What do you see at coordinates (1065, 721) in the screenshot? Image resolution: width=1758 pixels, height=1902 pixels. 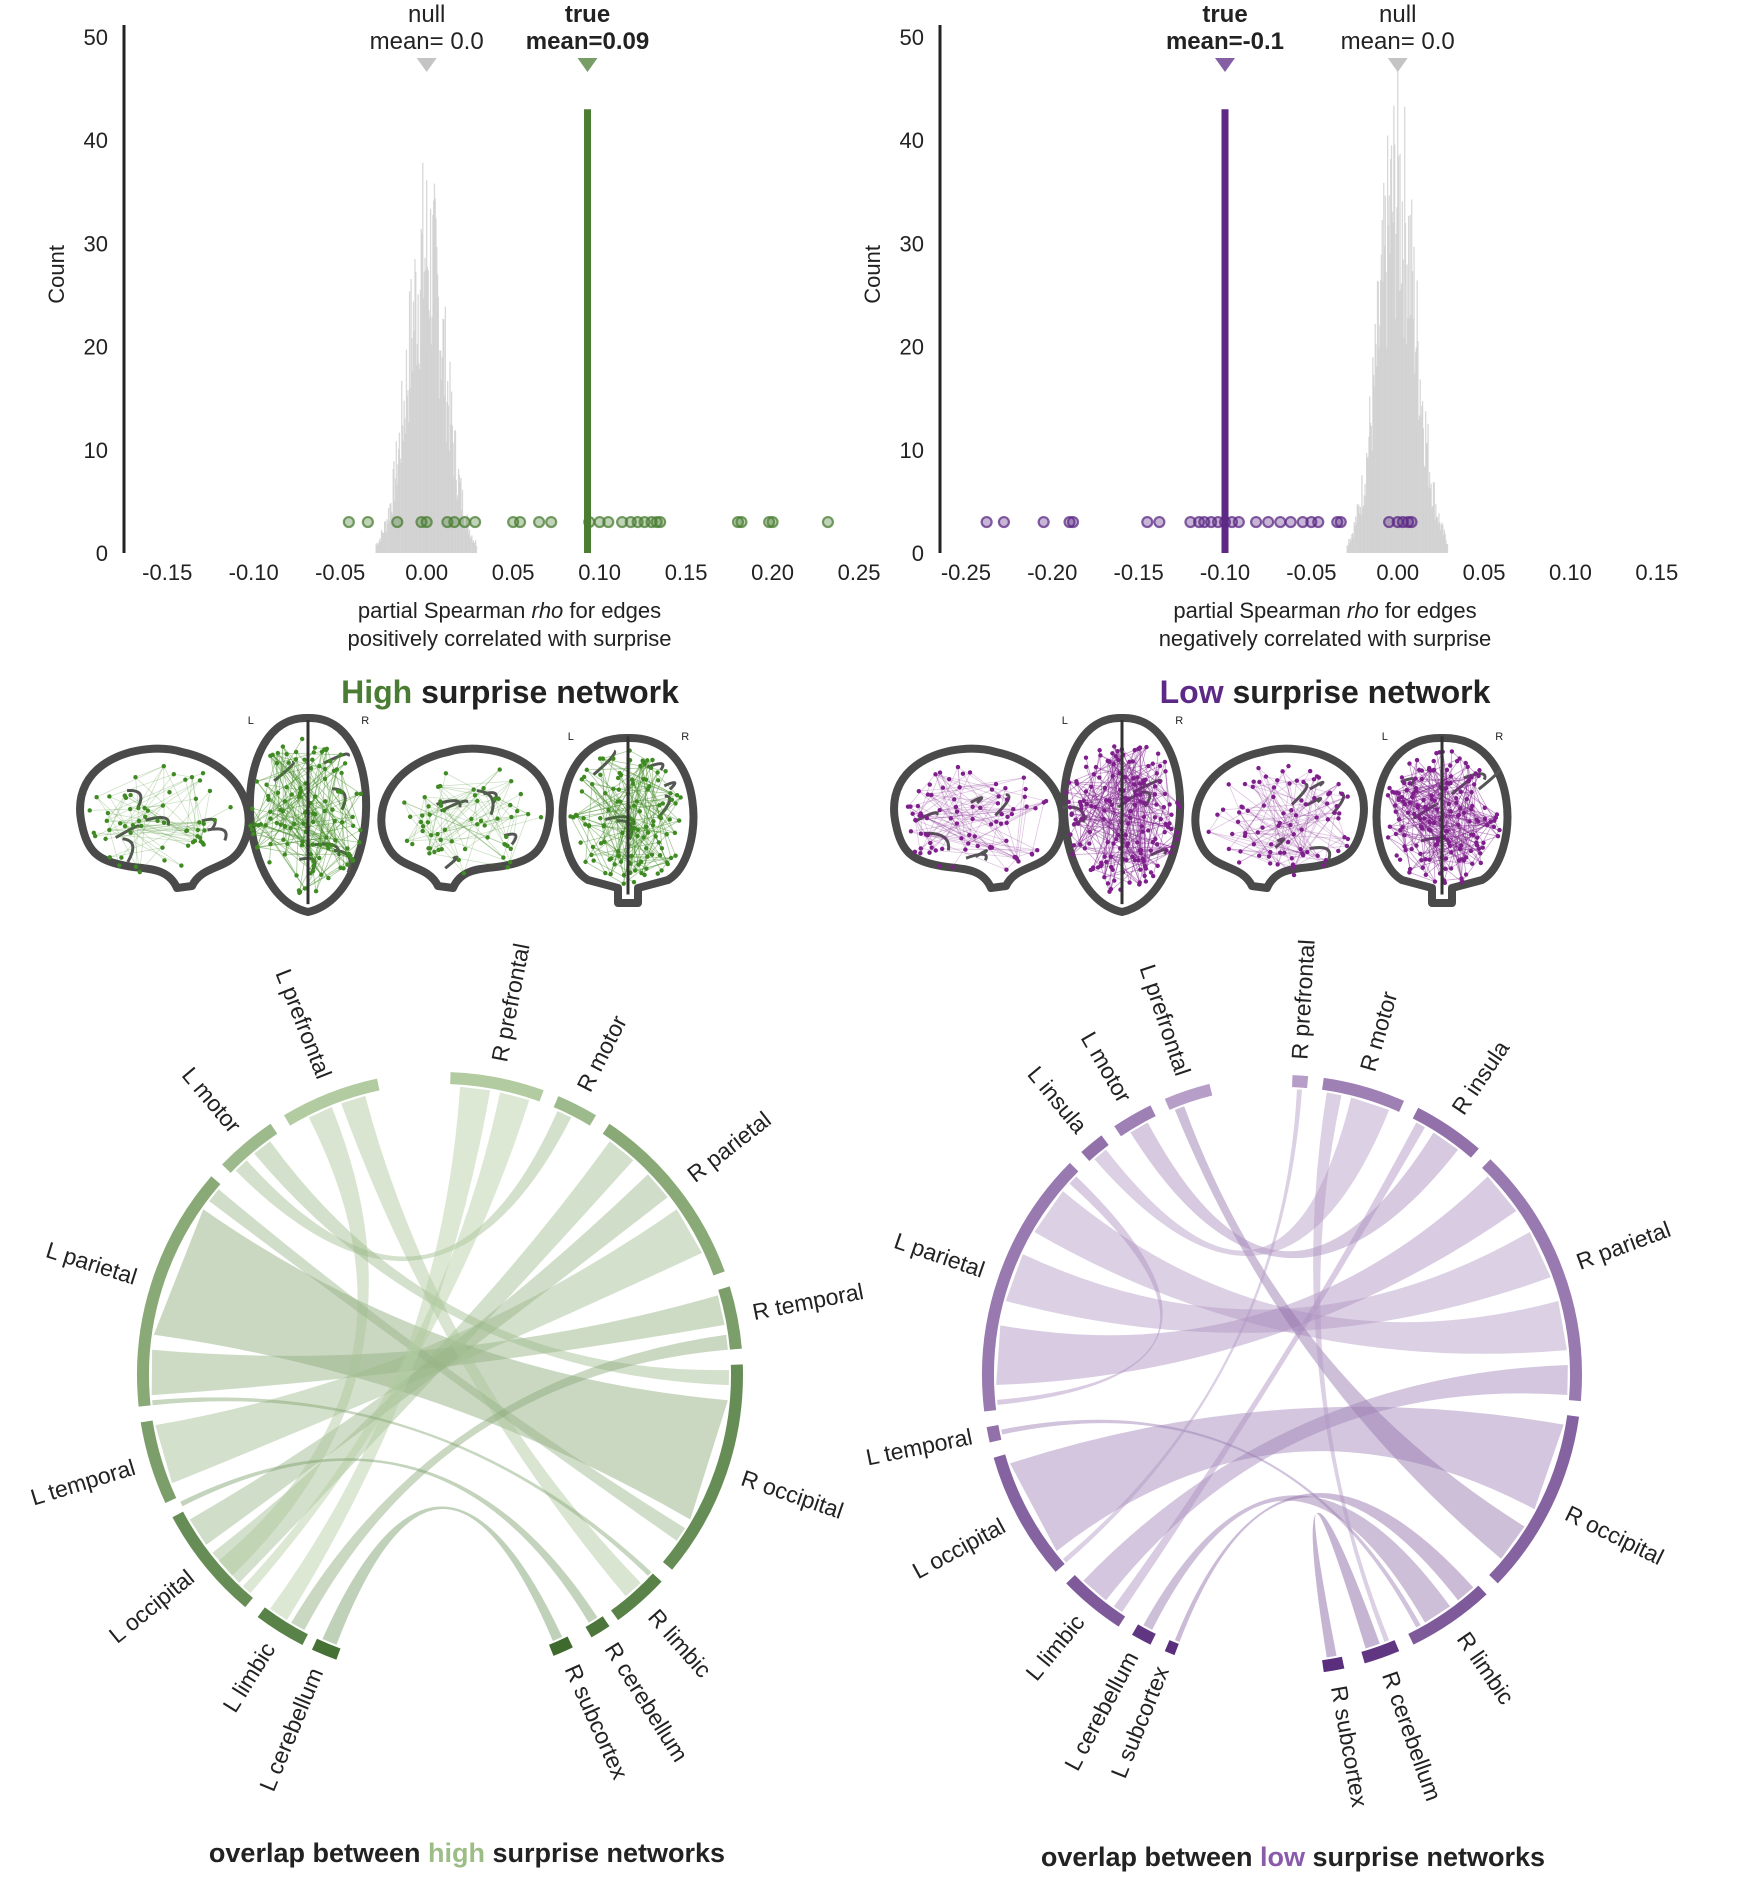 I see `brain-left-label: L` at bounding box center [1065, 721].